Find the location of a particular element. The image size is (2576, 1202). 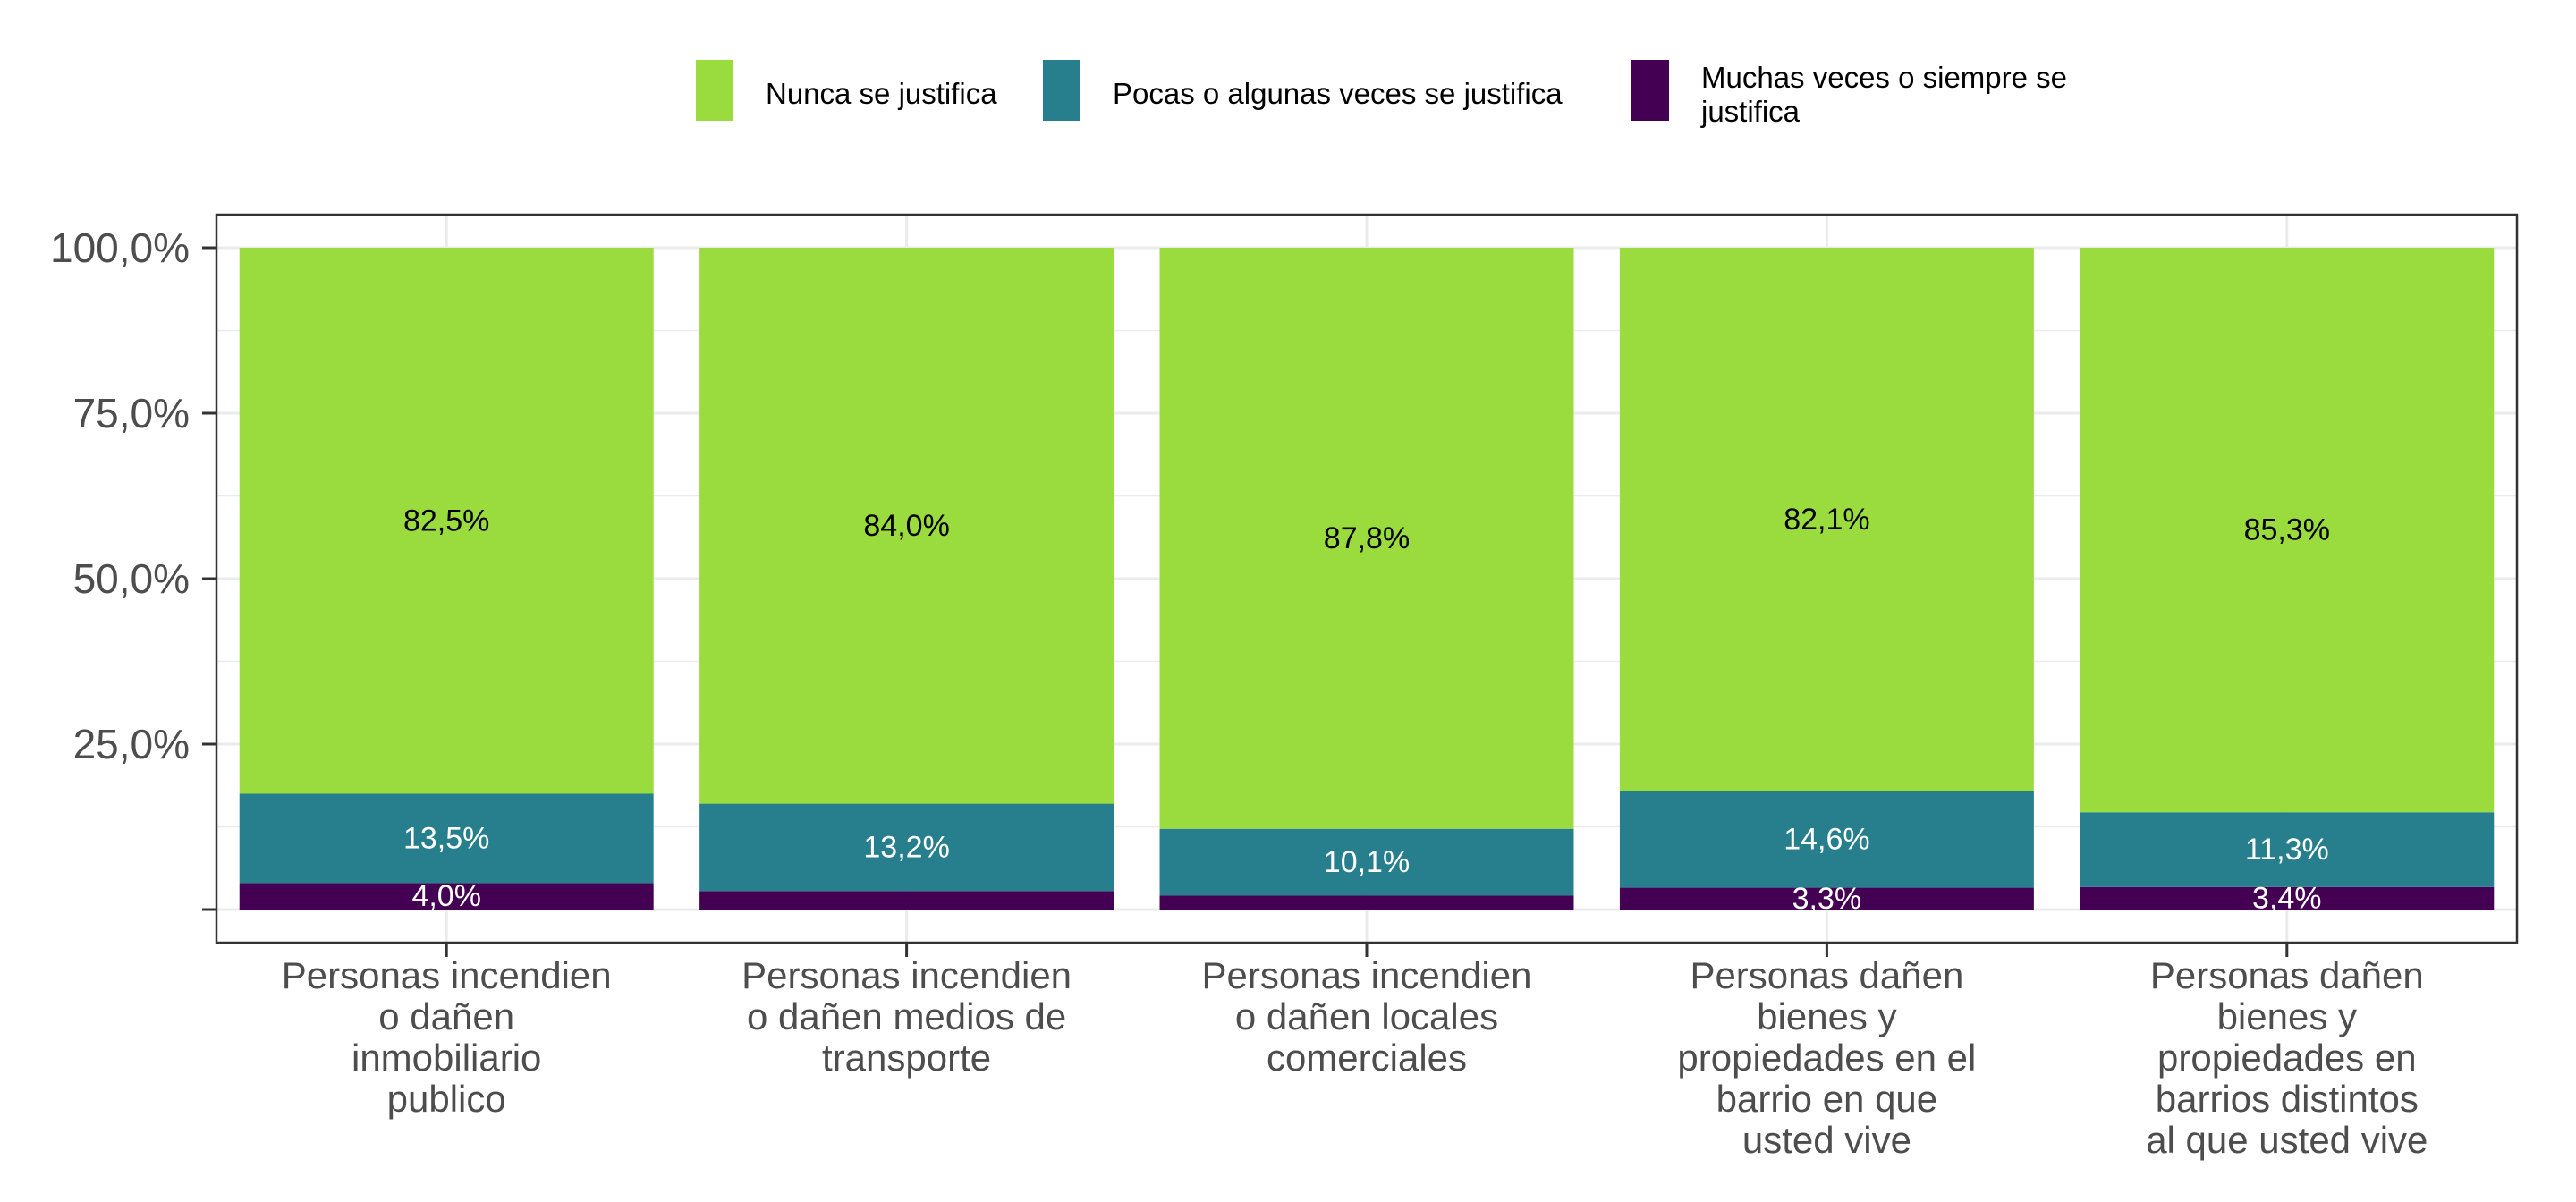

bar-value-label: 87,8% is located at coordinates (1367, 538).